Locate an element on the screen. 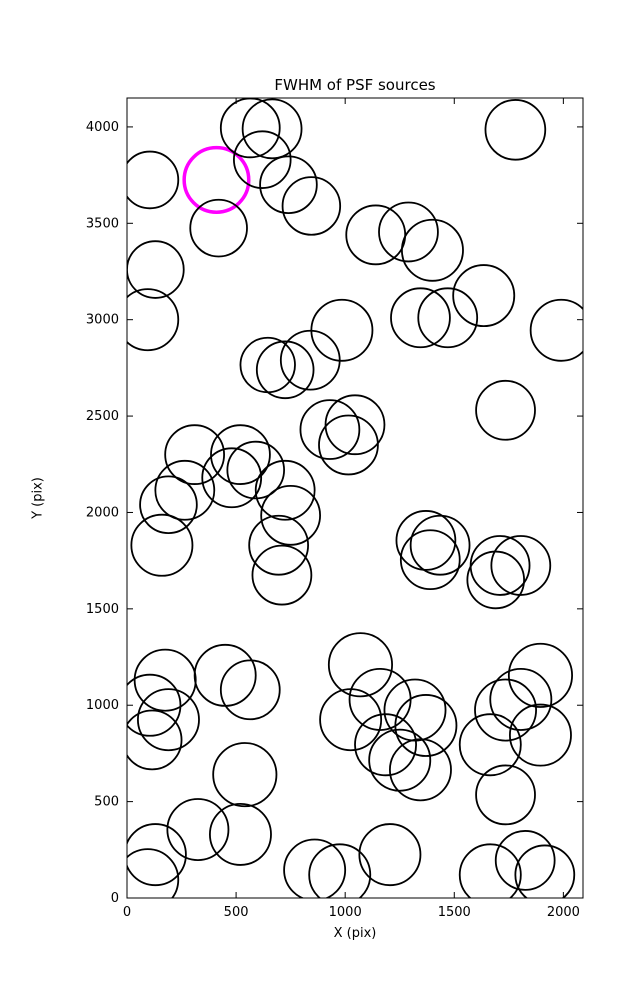 Image resolution: width=637 pixels, height=1000 pixels. psf-circle-highlighted is located at coordinates (216, 179).